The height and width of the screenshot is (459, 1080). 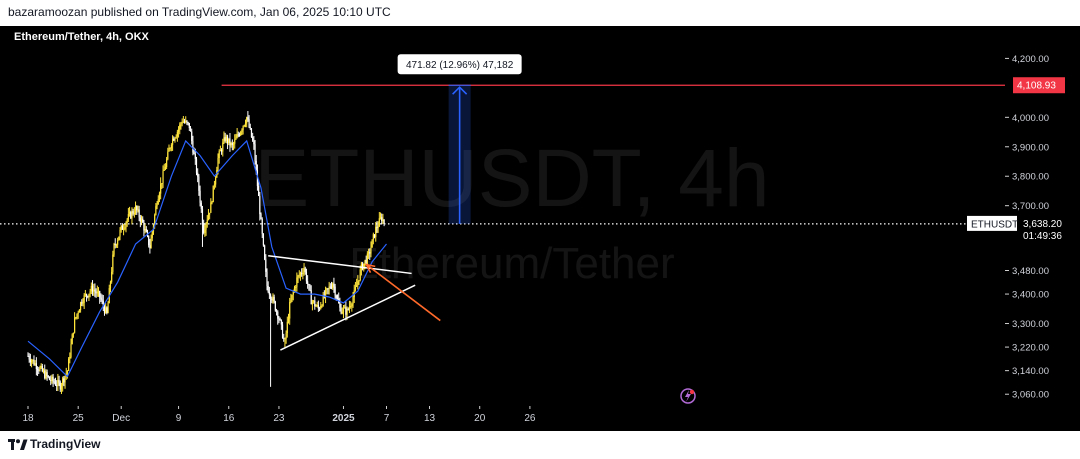 I want to click on measure-label-box, so click(x=459, y=64).